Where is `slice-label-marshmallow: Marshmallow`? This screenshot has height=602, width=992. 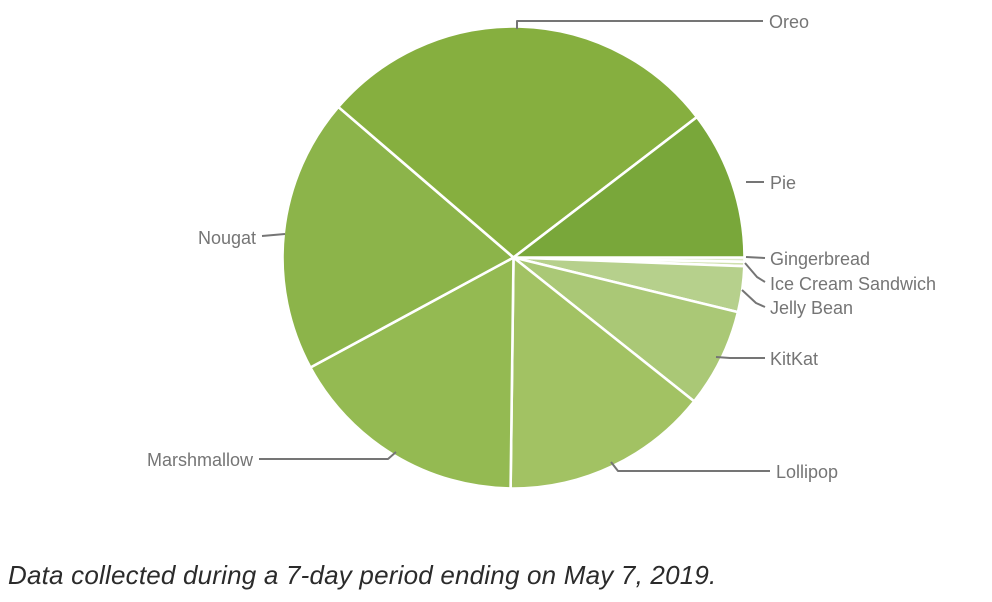 slice-label-marshmallow: Marshmallow is located at coordinates (200, 460).